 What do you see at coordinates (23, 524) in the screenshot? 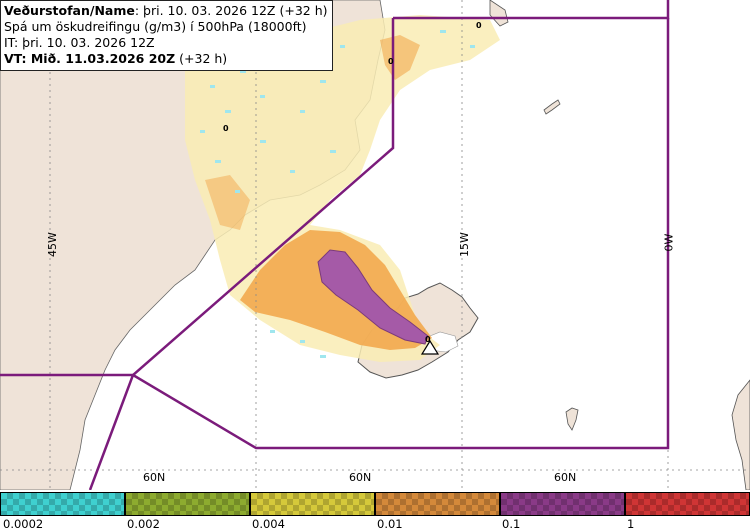
I see `legend-label: 0.0002` at bounding box center [23, 524].